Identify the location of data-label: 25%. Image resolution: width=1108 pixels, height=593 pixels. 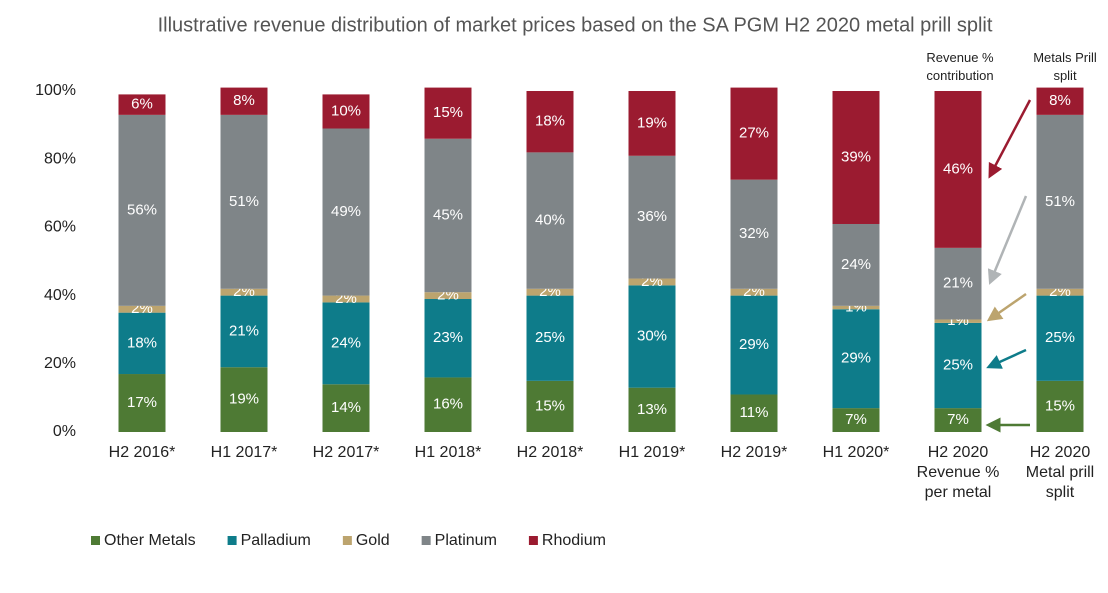
(958, 364).